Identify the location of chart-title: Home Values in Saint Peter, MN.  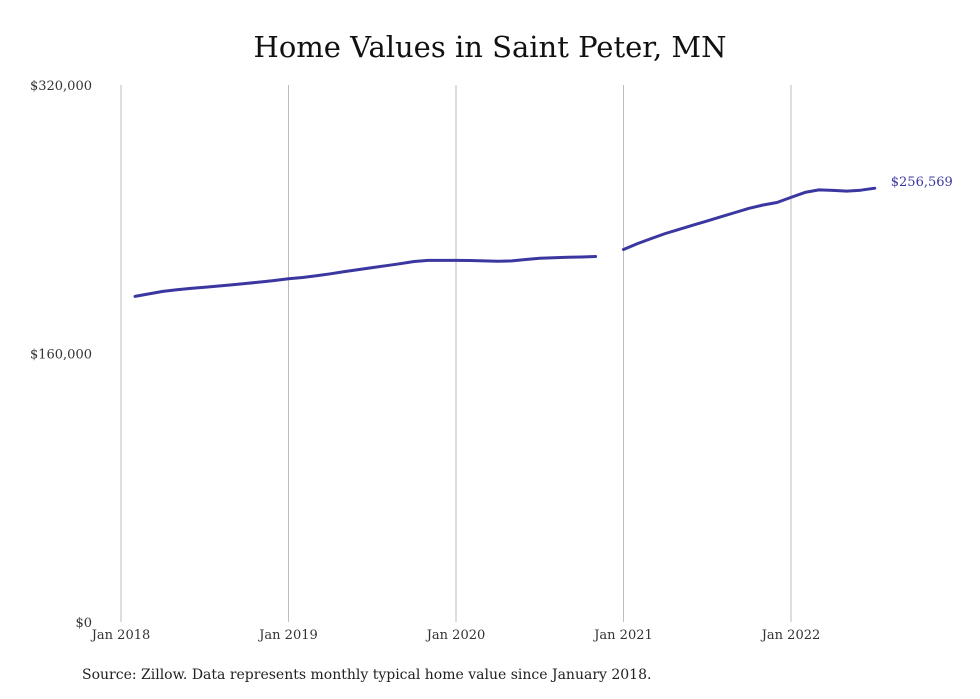
(490, 47).